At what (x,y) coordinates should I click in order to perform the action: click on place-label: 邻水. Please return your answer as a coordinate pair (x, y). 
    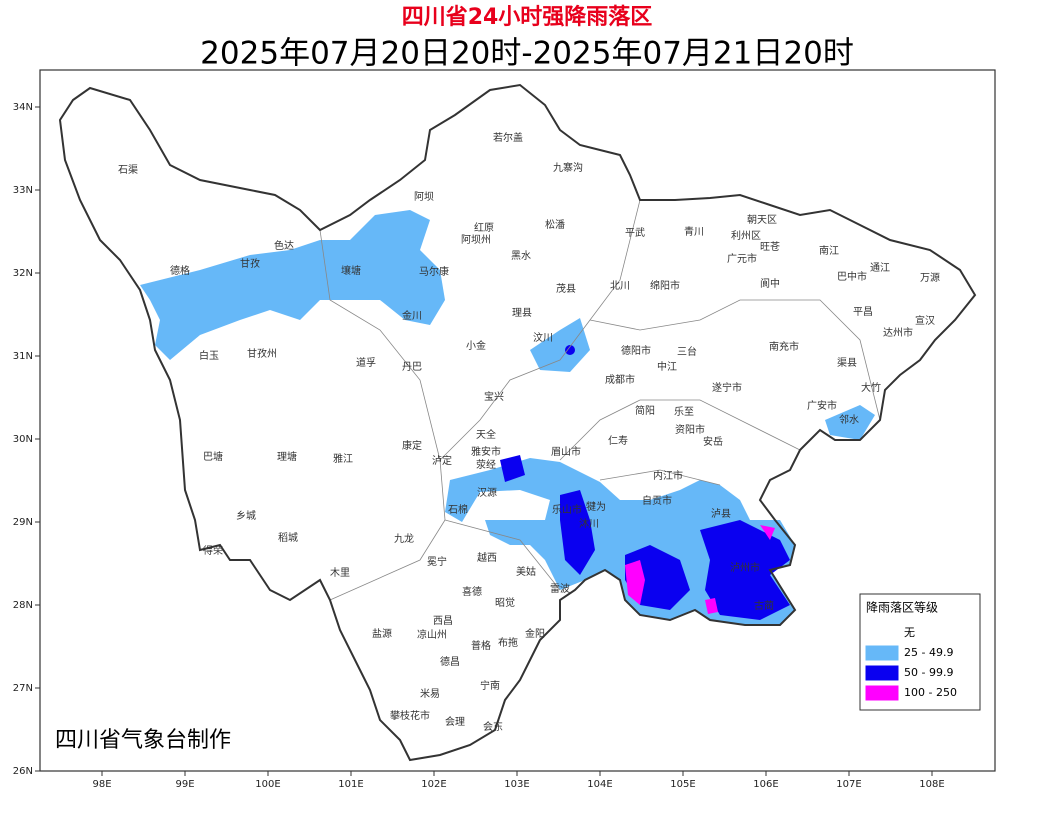
    Looking at the image, I should click on (849, 419).